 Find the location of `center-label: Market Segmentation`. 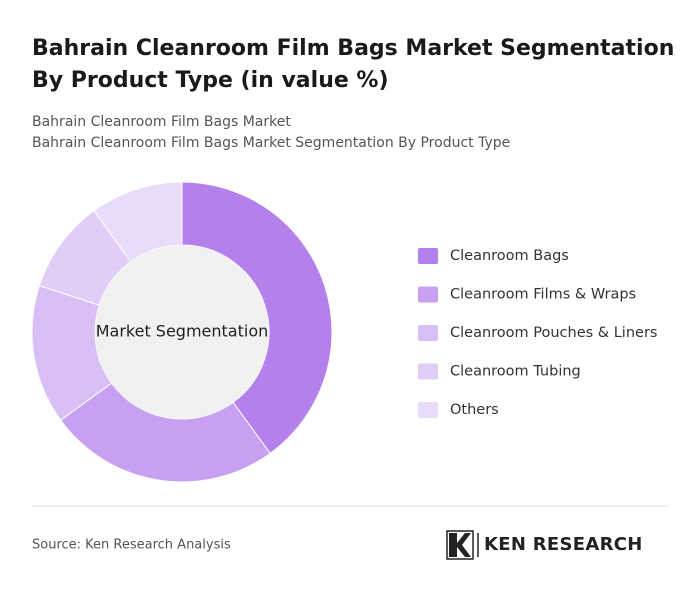

center-label: Market Segmentation is located at coordinates (182, 331).